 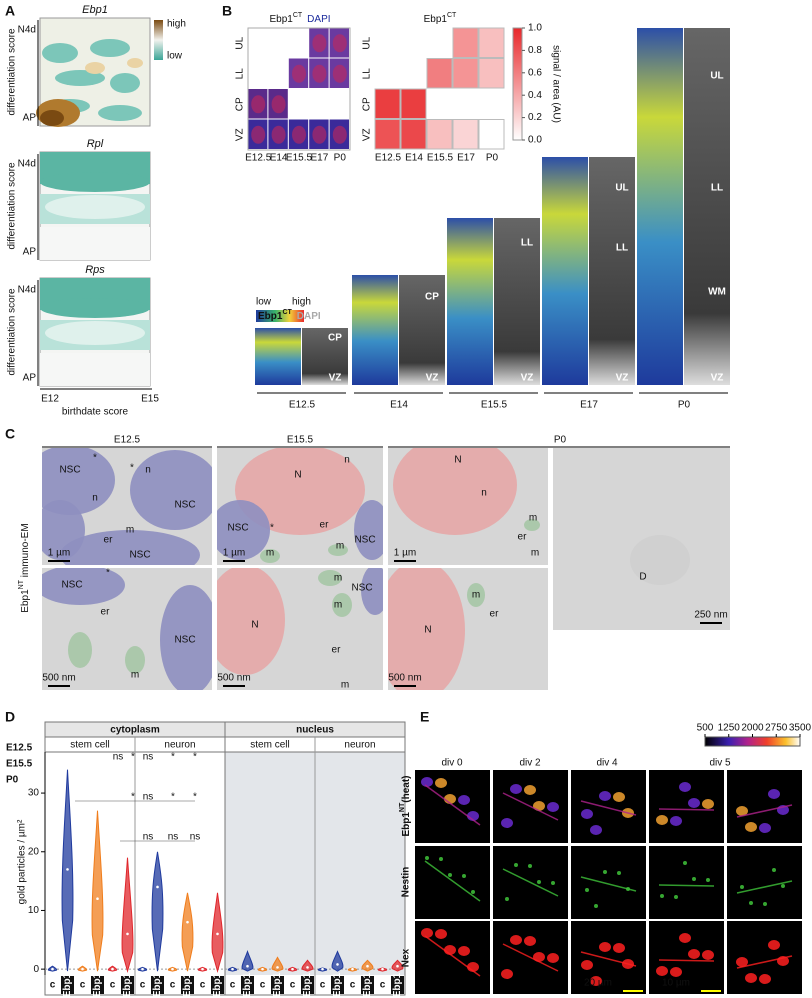 What do you see at coordinates (36, 969) in the screenshot?
I see `y-tick-label: 0` at bounding box center [36, 969].